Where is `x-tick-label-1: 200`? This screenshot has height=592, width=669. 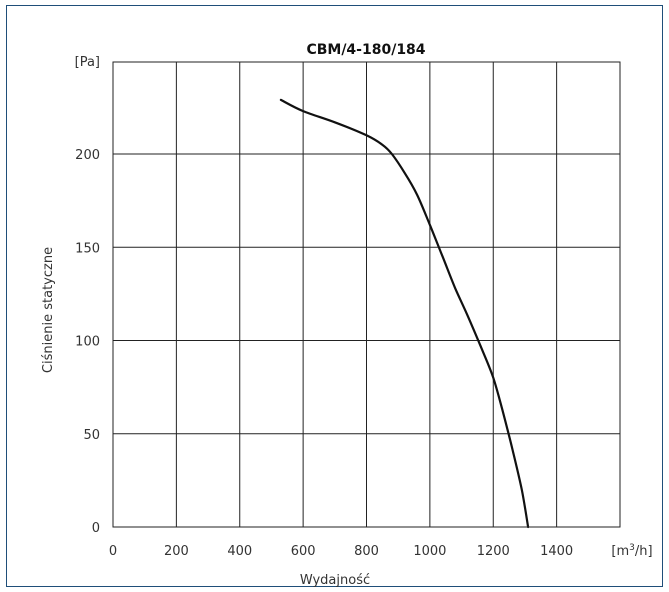
x-tick-label-1: 200 is located at coordinates (176, 551).